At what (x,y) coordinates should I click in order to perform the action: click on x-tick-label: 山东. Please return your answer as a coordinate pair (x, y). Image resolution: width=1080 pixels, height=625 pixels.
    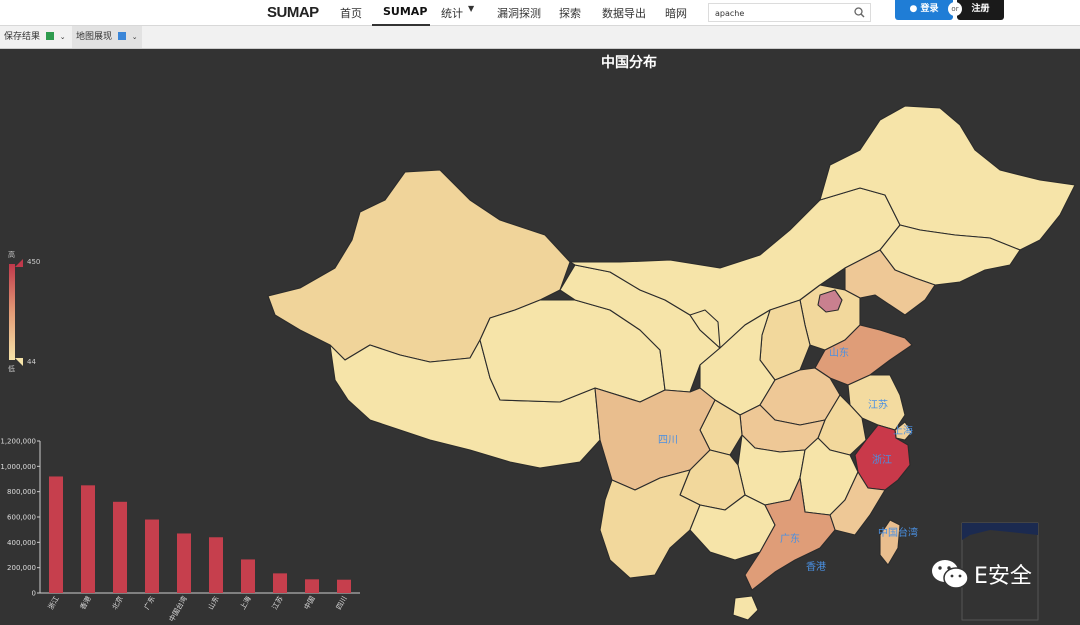
    Looking at the image, I should click on (213, 603).